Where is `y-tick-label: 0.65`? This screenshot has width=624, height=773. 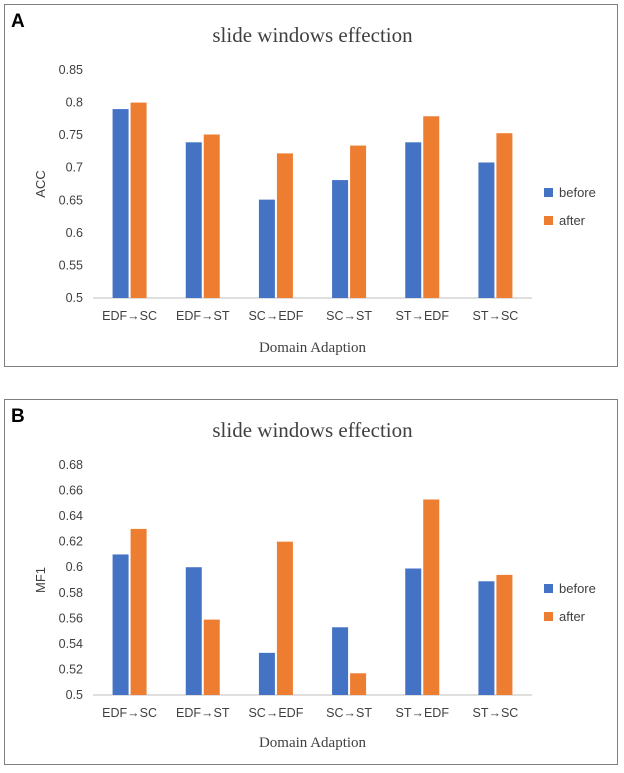
y-tick-label: 0.65 is located at coordinates (71, 200).